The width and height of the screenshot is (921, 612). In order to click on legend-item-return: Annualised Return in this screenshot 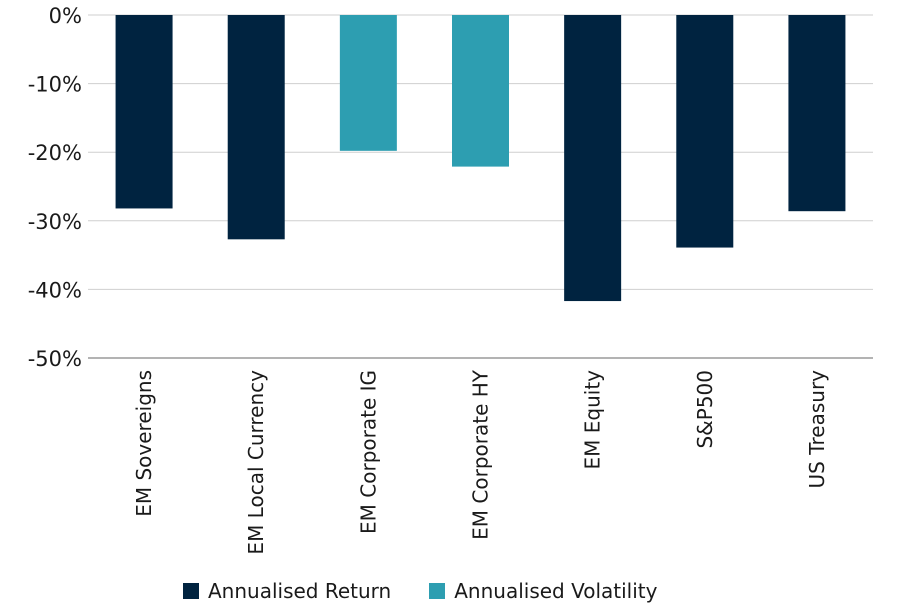, I will do `click(287, 591)`.